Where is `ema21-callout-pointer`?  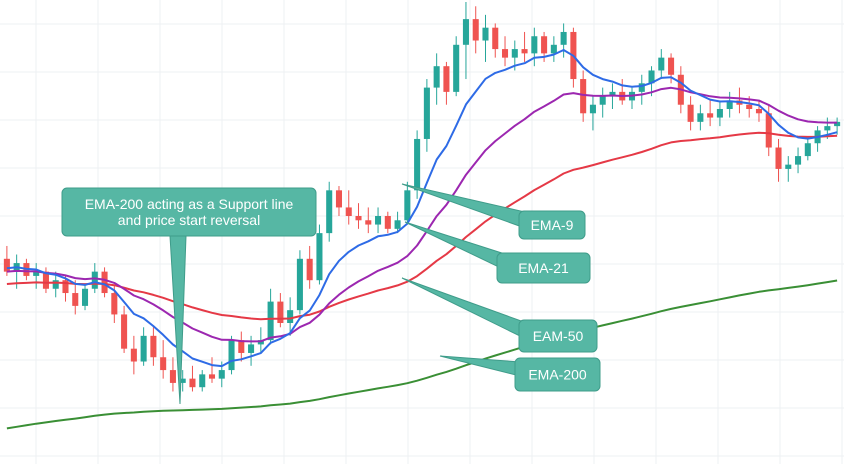
ema21-callout-pointer is located at coordinates (455, 246).